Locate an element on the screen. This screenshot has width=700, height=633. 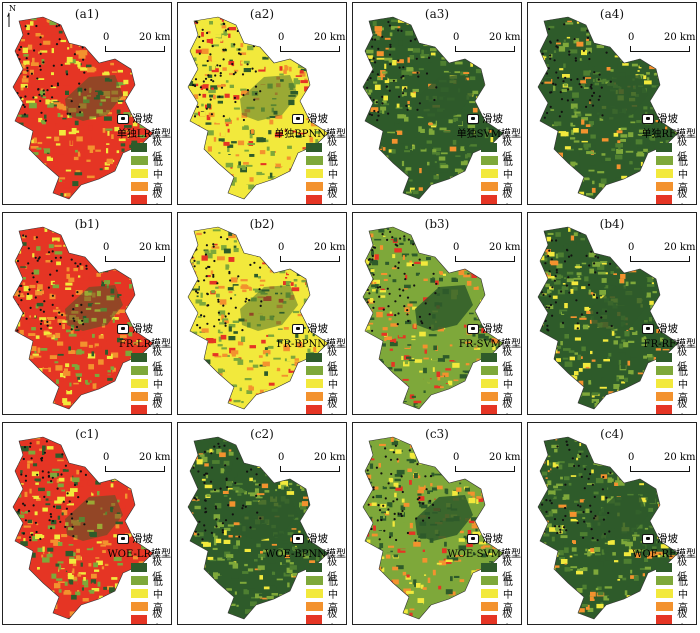
legend-item: 极低 is located at coordinates (151, 150).